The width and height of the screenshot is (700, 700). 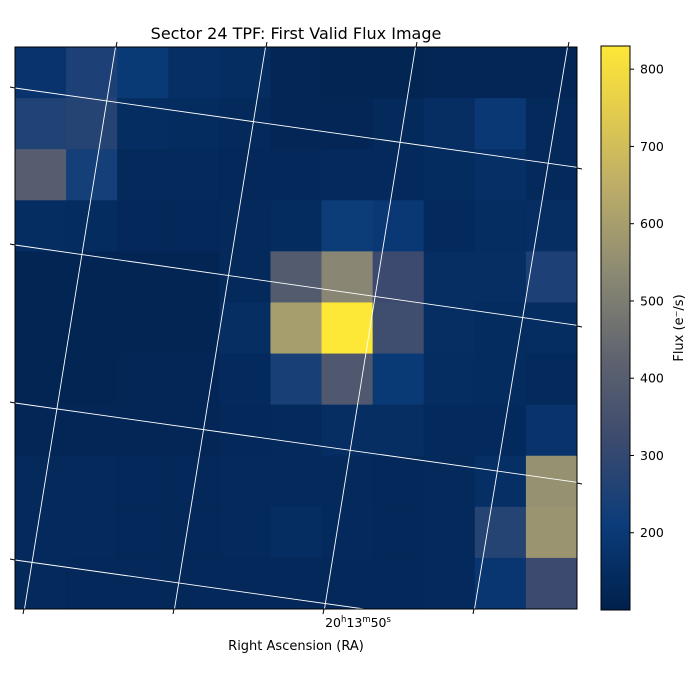 I want to click on colorbar-tick-label: 400, so click(x=652, y=378).